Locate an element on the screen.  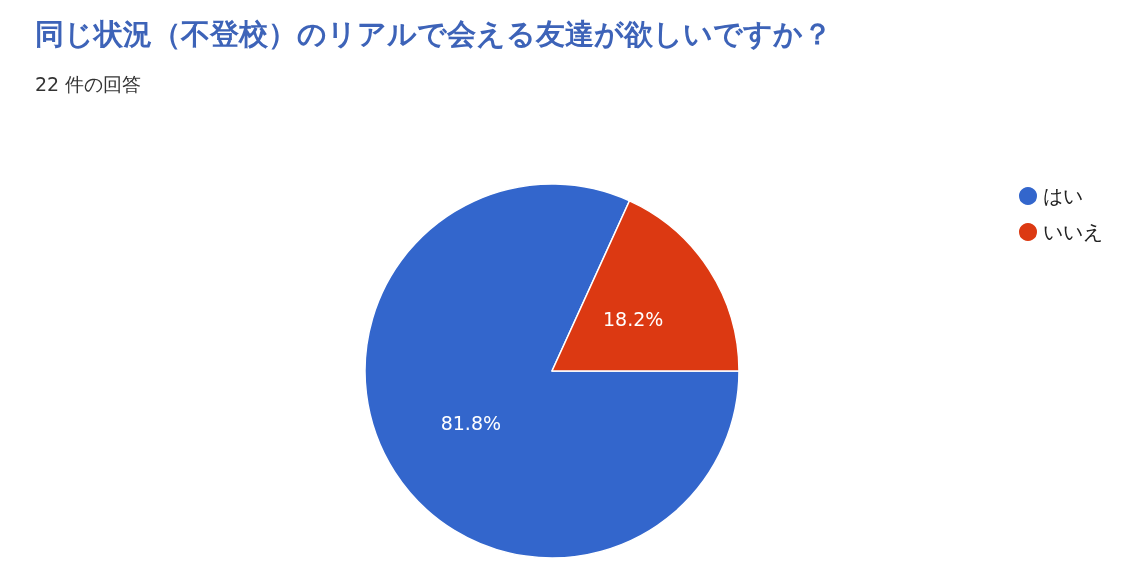
legend-label: いいえ is located at coordinates (1073, 232).